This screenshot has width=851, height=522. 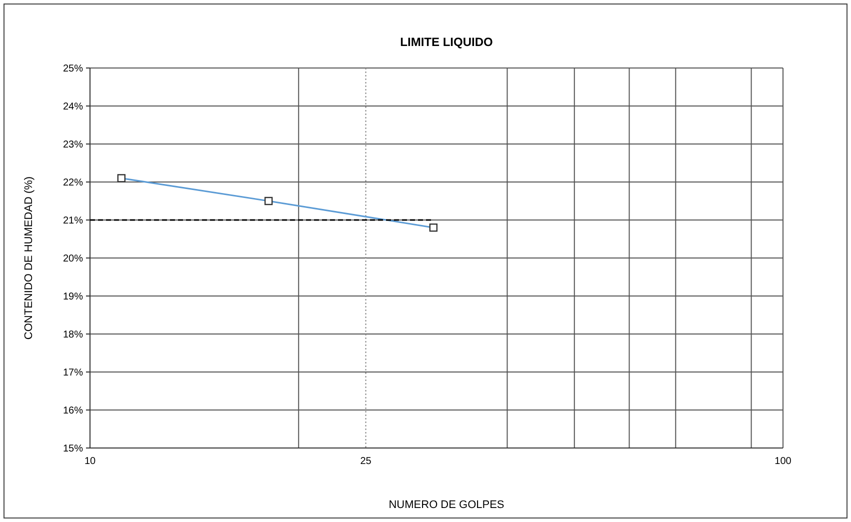 What do you see at coordinates (73, 335) in the screenshot?
I see `y-tick-label: 18%` at bounding box center [73, 335].